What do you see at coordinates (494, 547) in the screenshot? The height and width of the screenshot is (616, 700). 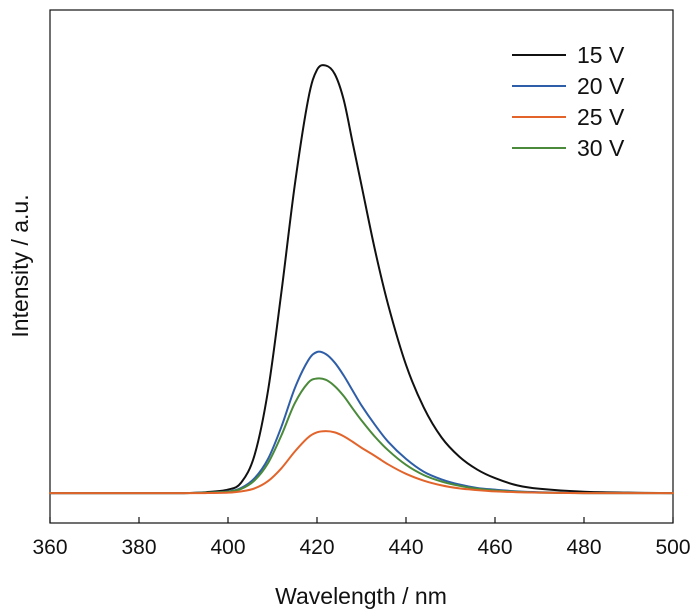 I see `x-tick-label: 460` at bounding box center [494, 547].